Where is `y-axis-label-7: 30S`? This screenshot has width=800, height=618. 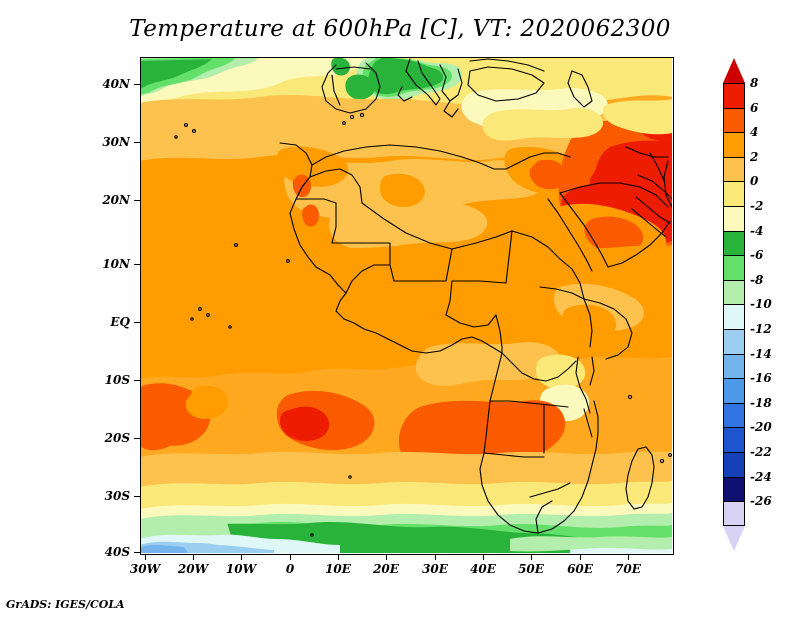
y-axis-label-7: 30S is located at coordinates (117, 496).